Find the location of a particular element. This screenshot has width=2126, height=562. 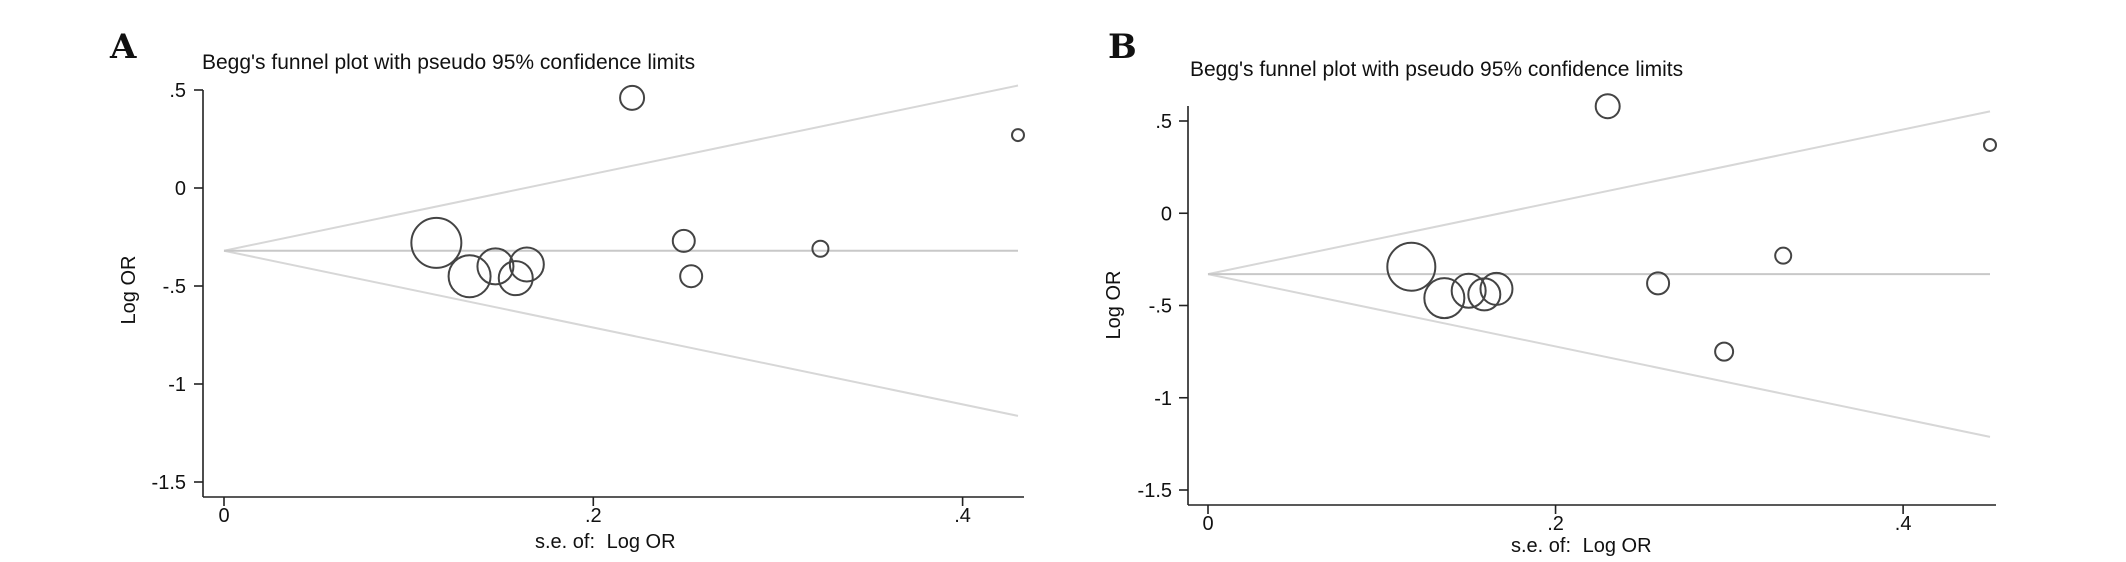

upper-confidence-limit-a is located at coordinates (621, 168).